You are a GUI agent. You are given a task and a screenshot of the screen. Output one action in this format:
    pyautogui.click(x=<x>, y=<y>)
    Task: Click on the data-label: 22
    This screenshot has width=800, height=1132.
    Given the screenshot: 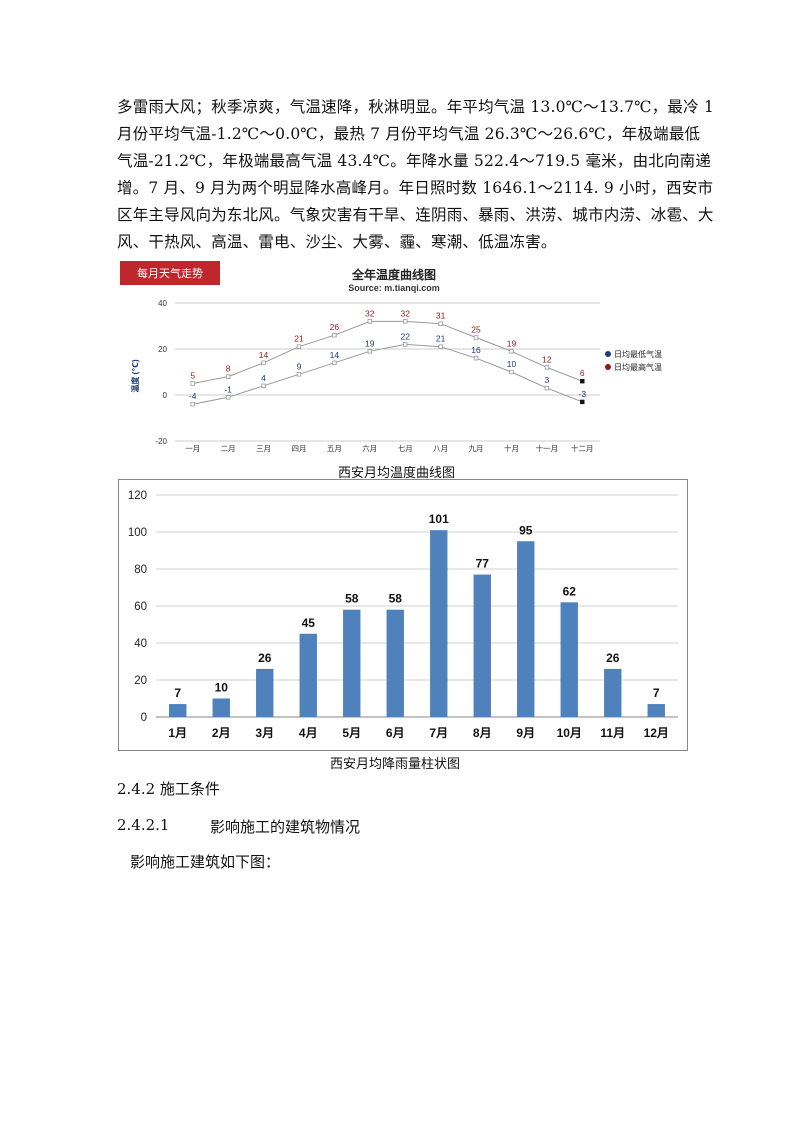 What is the action you would take?
    pyautogui.click(x=405, y=336)
    